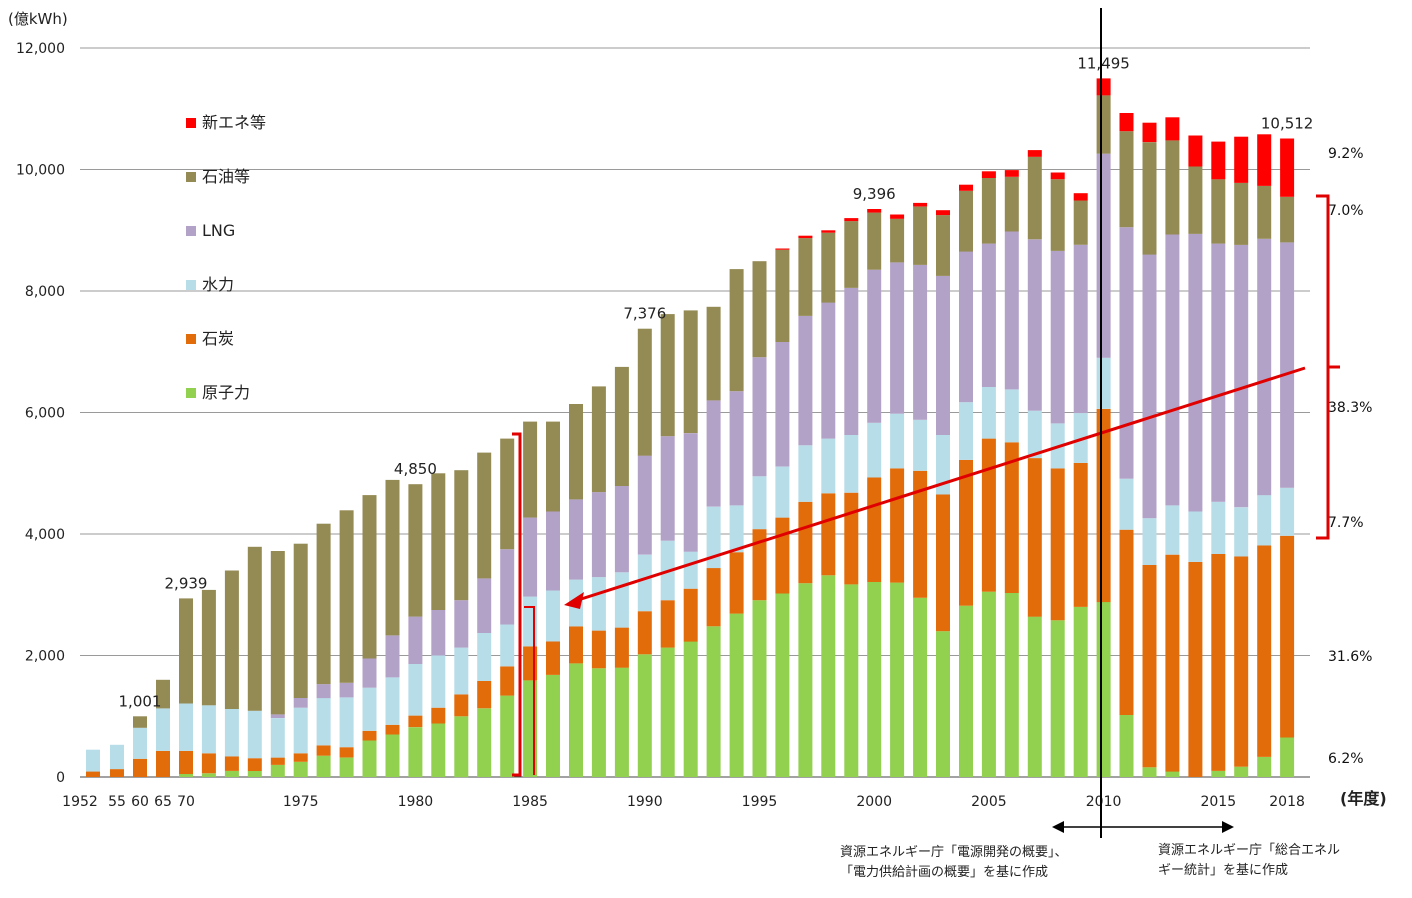 This screenshot has width=1412, height=898. Describe the element at coordinates (1350, 456) in the screenshot. I see `share-labels: 9.2% 7.0% 38.3% 7.7% 31.6% 6.2%` at that location.